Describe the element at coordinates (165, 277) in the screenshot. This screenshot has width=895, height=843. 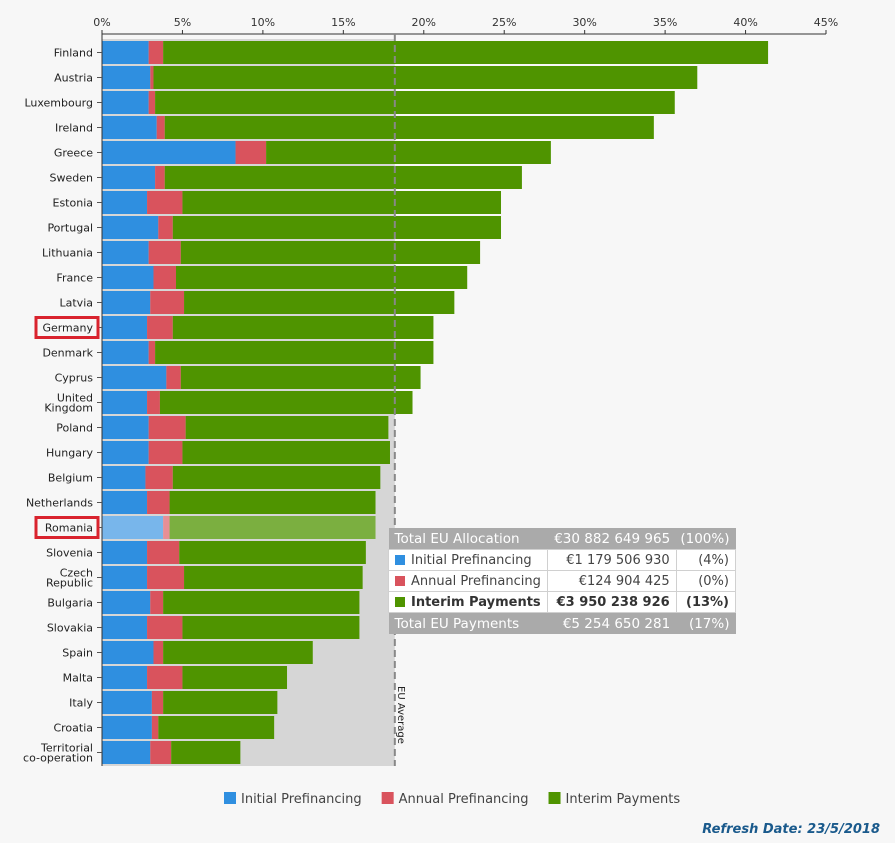
I see `bar-france-annual-prefinancing` at that location.